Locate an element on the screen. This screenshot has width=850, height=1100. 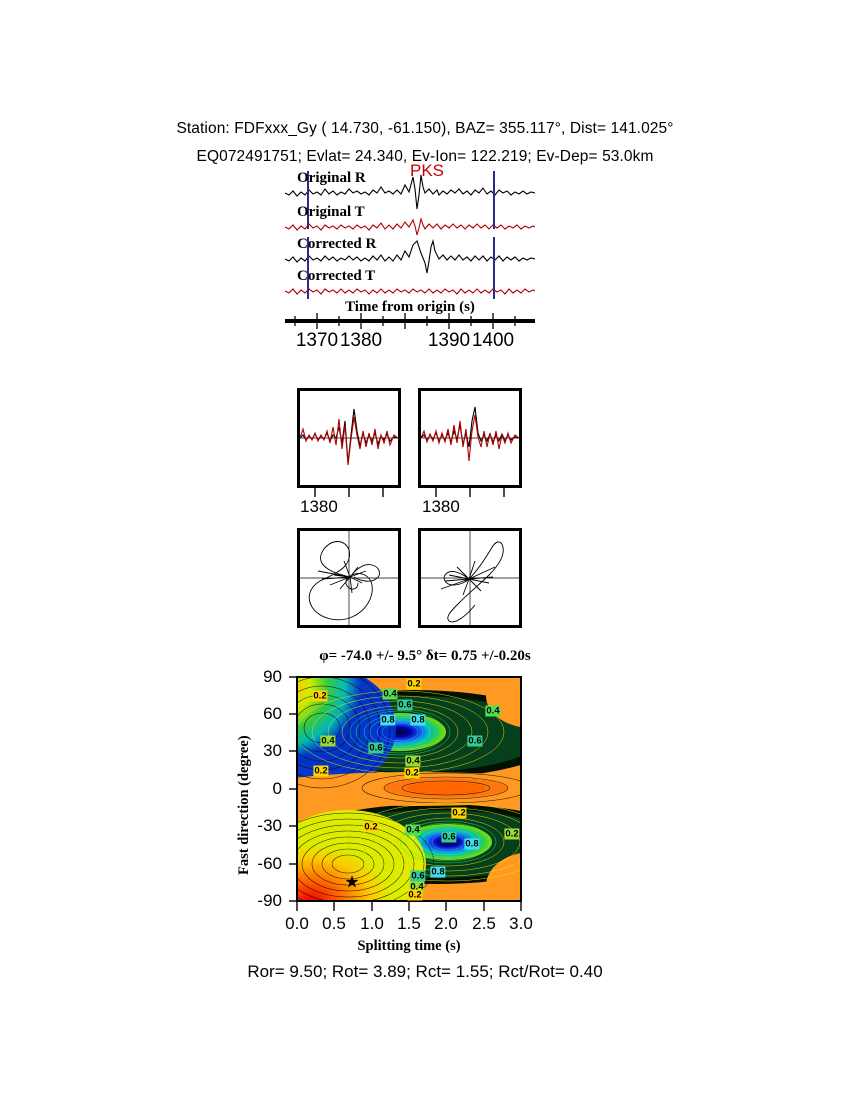
particle-motion-box-corrected is located at coordinates (470, 578).